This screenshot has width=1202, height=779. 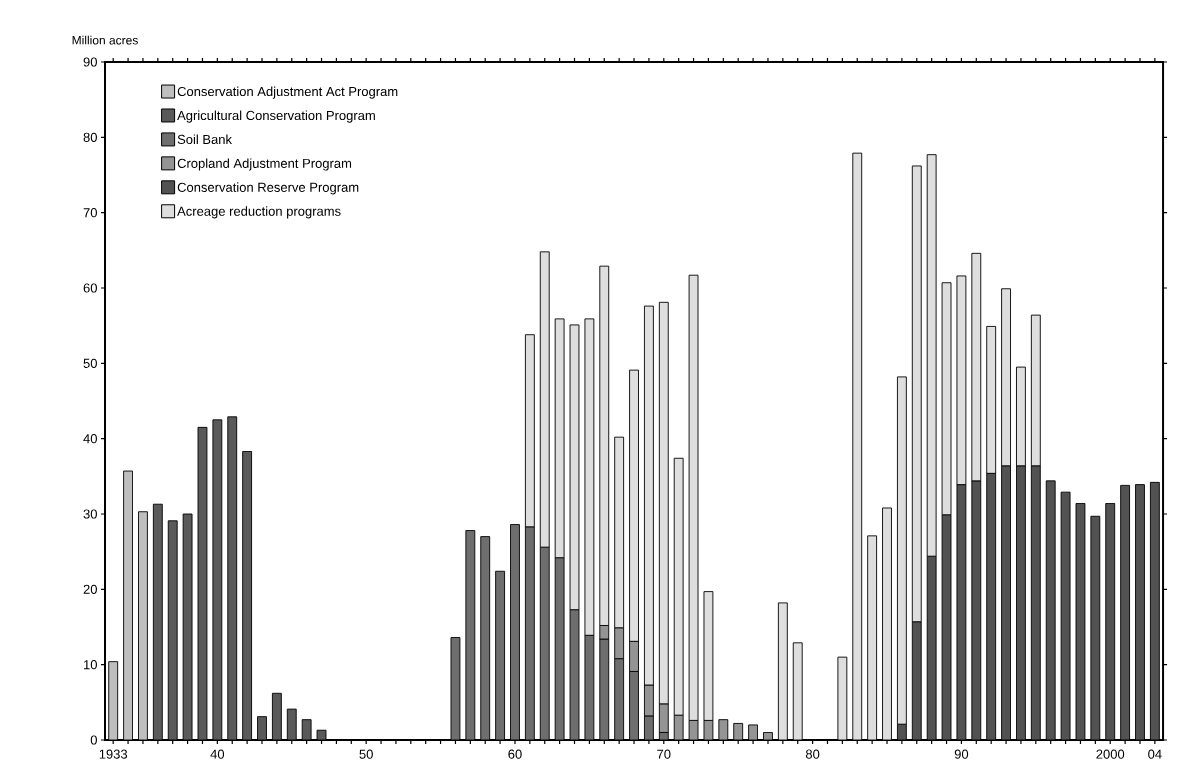 I want to click on y-tick-label: 0, so click(x=93, y=740).